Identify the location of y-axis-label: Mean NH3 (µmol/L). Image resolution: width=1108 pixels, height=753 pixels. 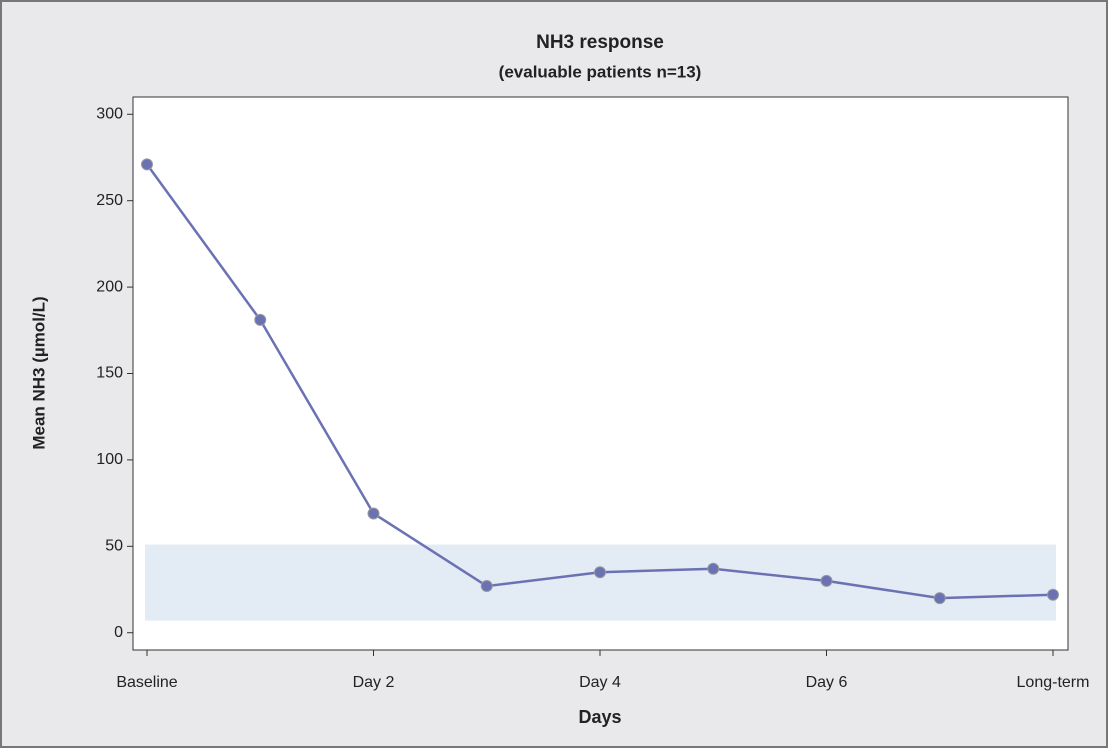
(38, 372).